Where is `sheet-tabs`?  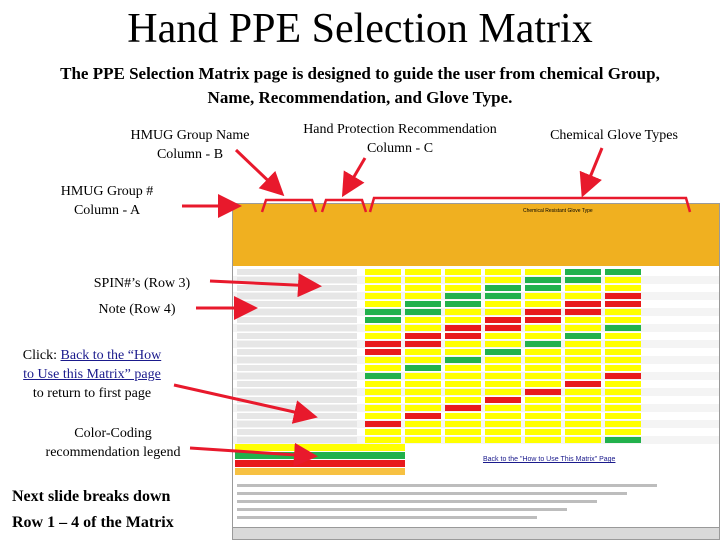 sheet-tabs is located at coordinates (476, 533).